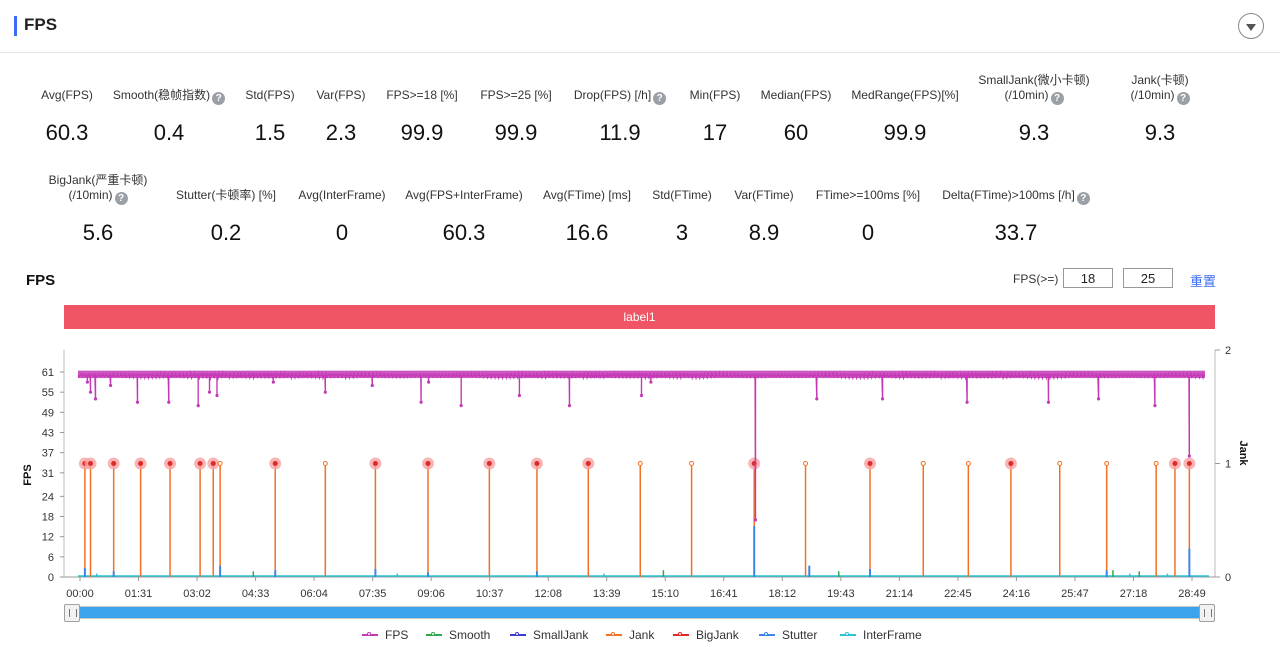 Image resolution: width=1280 pixels, height=647 pixels. Describe the element at coordinates (1075, 594) in the screenshot. I see `x-tick-label: 25:47` at that location.